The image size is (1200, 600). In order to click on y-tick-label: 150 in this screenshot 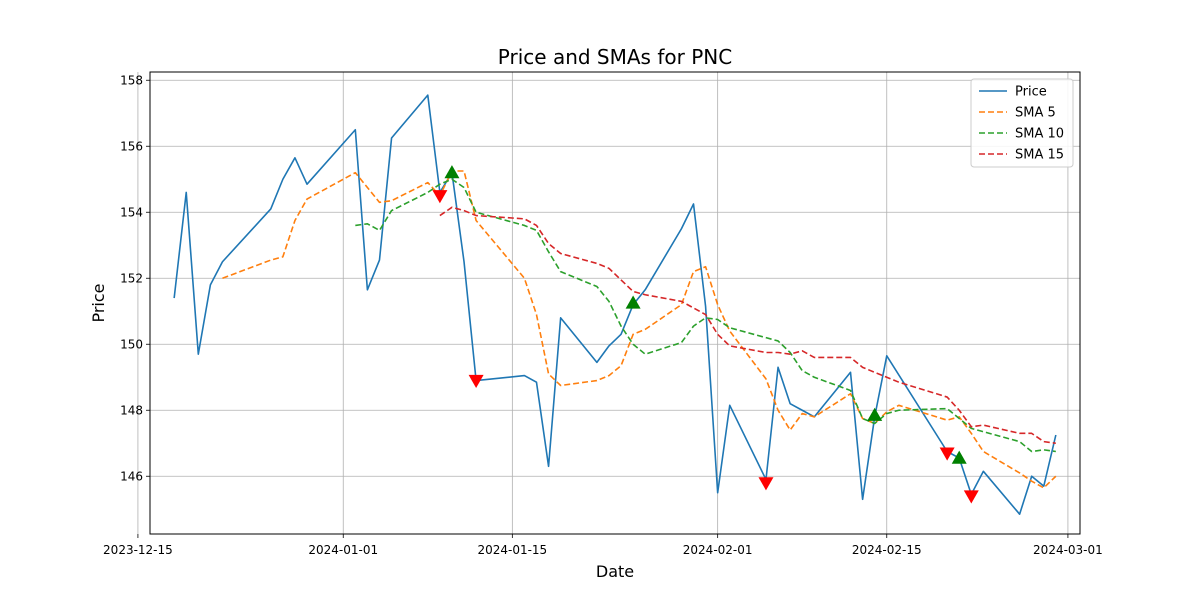, I will do `click(131, 344)`.